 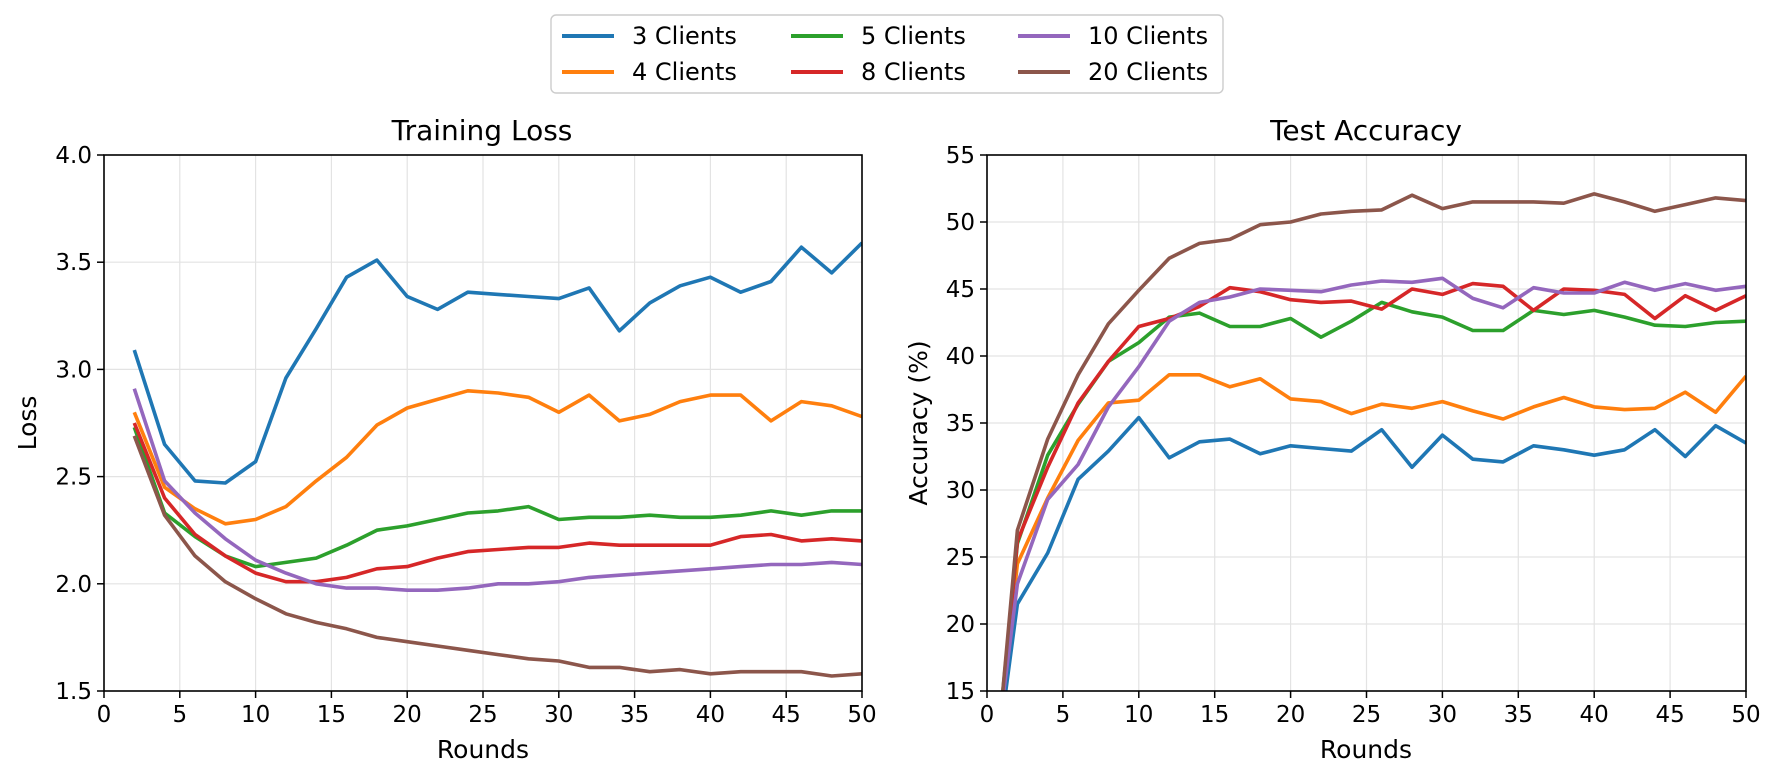 I want to click on training-loss-x-axis-label: Rounds, so click(x=483, y=749).